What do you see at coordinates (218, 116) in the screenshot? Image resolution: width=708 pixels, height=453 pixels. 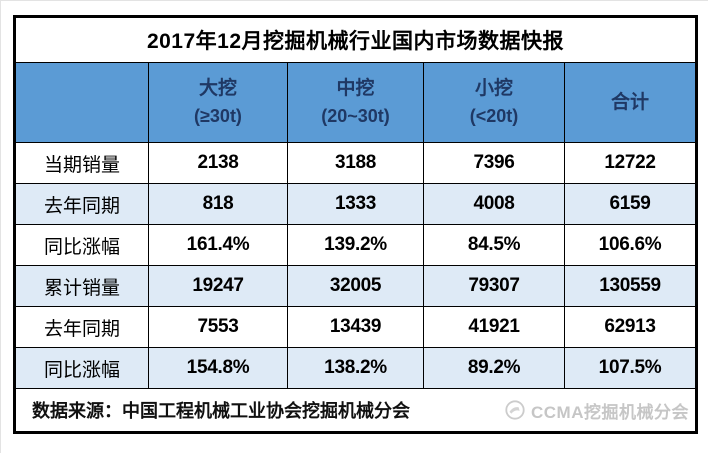 I see `column-header-range: (≥30t)` at bounding box center [218, 116].